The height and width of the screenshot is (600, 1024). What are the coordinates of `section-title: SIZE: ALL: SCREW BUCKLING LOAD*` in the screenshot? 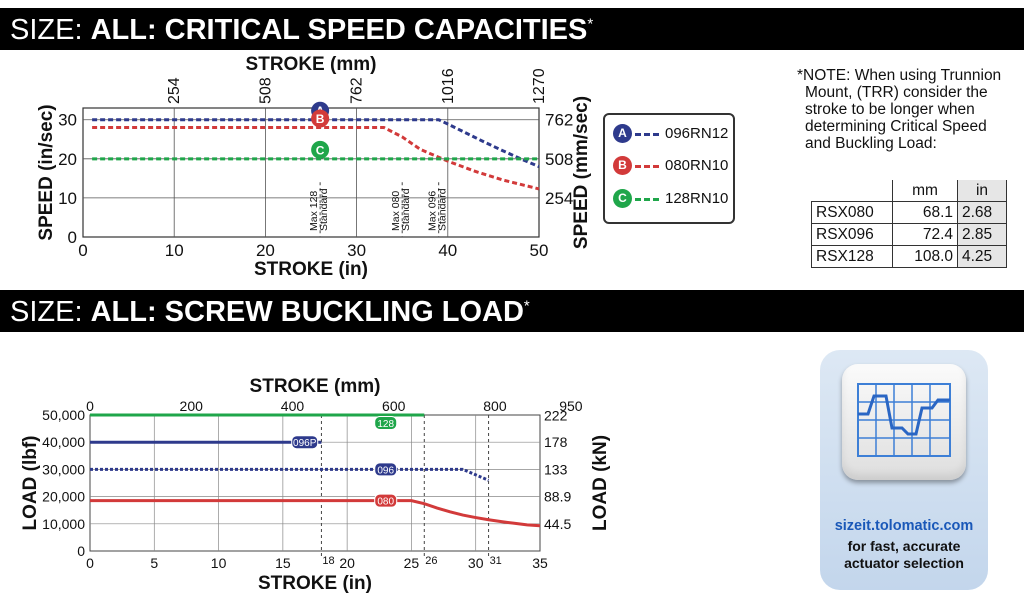 It's located at (270, 312).